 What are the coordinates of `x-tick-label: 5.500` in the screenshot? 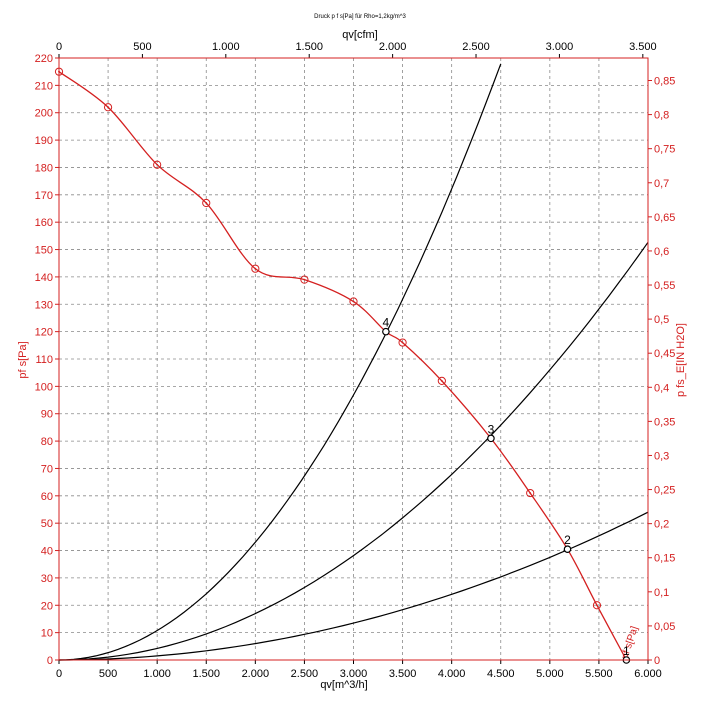 It's located at (599, 674).